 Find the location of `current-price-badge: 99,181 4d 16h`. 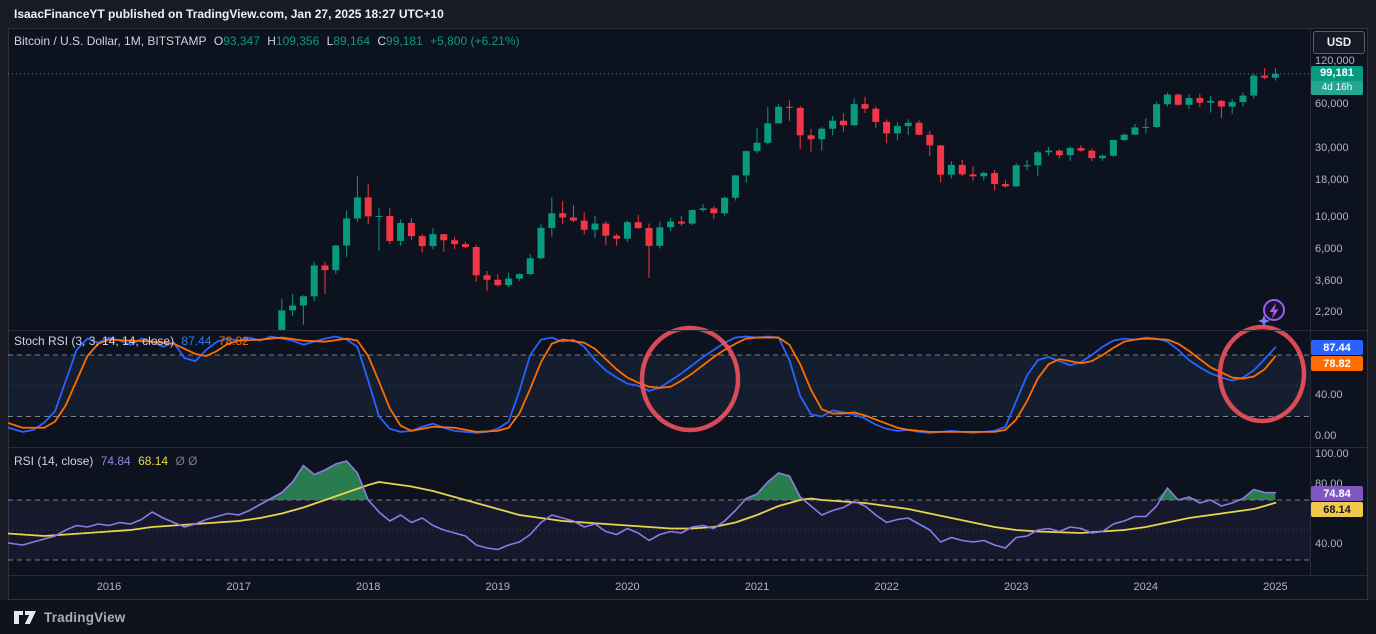

current-price-badge: 99,181 4d 16h is located at coordinates (1337, 80).